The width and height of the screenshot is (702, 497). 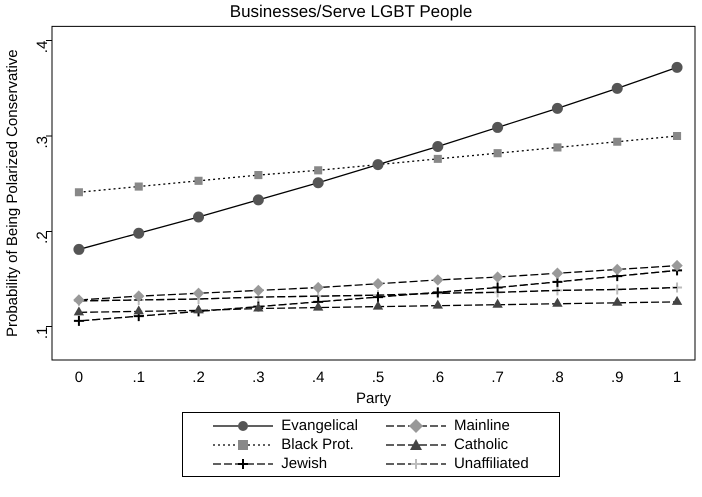 What do you see at coordinates (43, 333) in the screenshot?
I see `y-tick-label: .1` at bounding box center [43, 333].